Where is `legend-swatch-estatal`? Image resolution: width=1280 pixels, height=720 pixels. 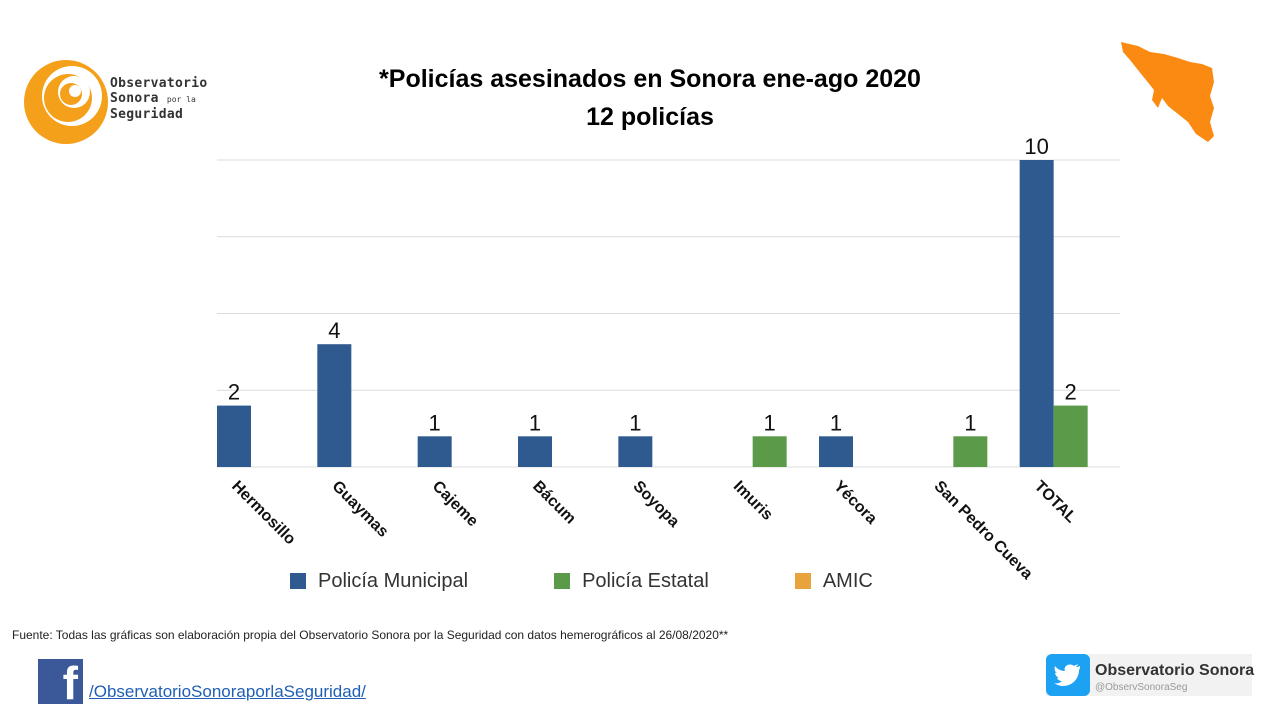
legend-swatch-estatal is located at coordinates (562, 581).